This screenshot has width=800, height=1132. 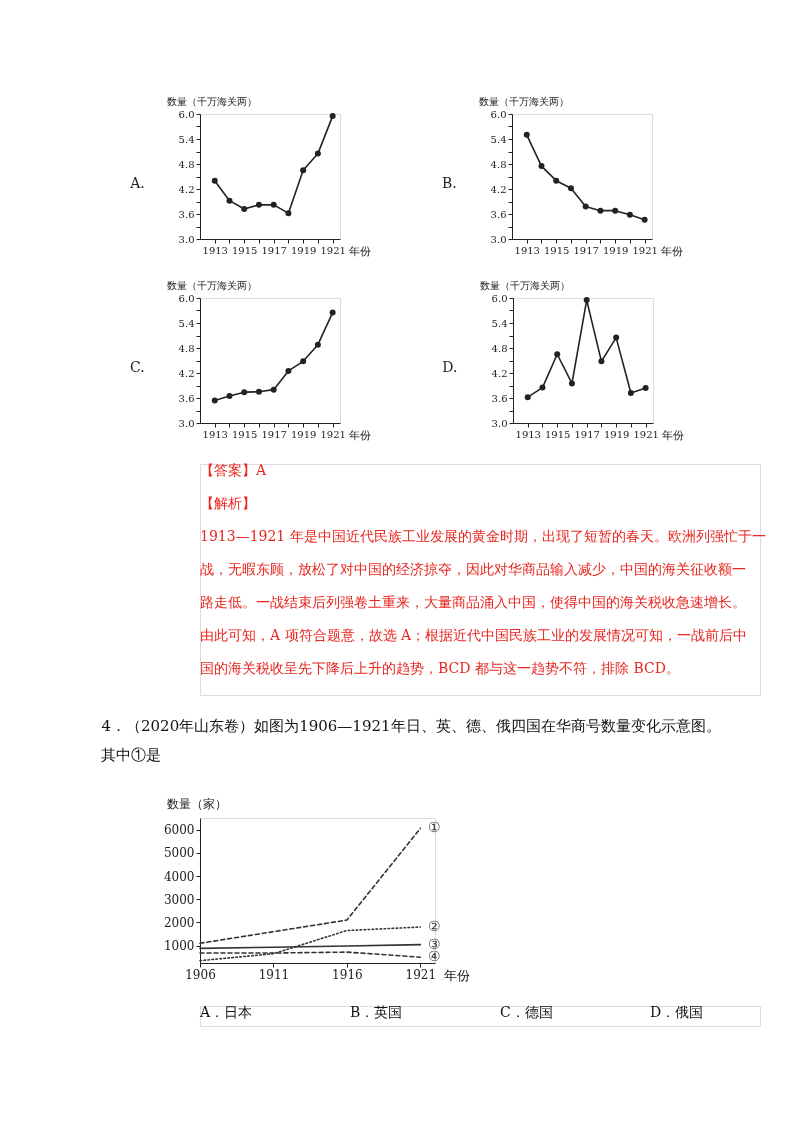 What do you see at coordinates (483, 536) in the screenshot?
I see `text: 1913—1921 年是中国近代民族工业发展的黄金时期，出现了短暂的春天。欧洲列强忙于一` at bounding box center [483, 536].